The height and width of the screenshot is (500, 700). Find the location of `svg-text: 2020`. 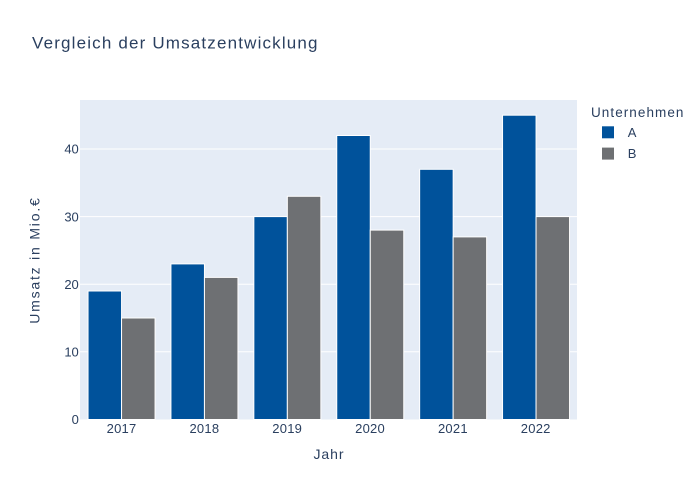

svg-text: 2020 is located at coordinates (370, 428).